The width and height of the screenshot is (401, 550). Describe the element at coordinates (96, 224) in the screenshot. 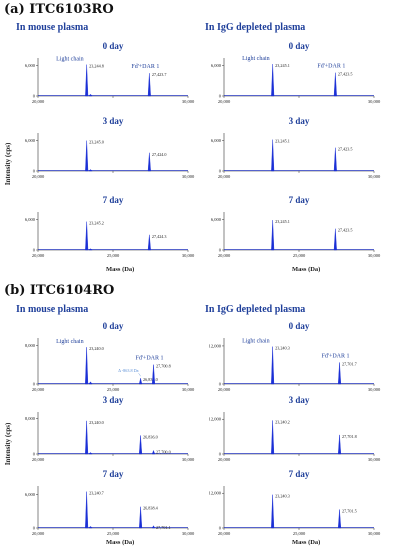

I see `peak-label: 23,245.2` at that location.